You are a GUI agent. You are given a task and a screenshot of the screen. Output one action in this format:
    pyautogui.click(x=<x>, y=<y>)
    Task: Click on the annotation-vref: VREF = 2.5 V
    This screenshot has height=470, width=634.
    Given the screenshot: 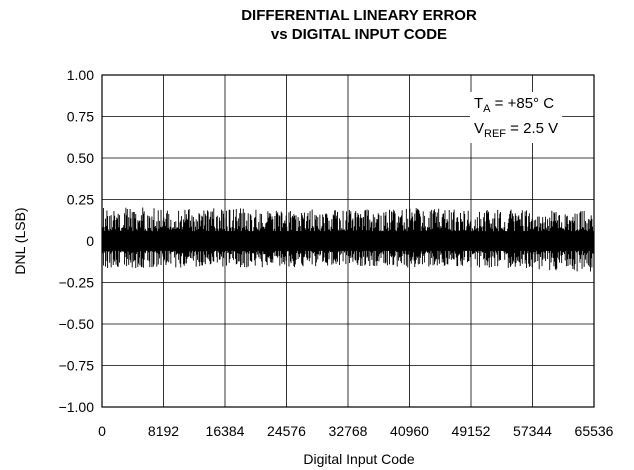 What is the action you would take?
    pyautogui.click(x=516, y=130)
    